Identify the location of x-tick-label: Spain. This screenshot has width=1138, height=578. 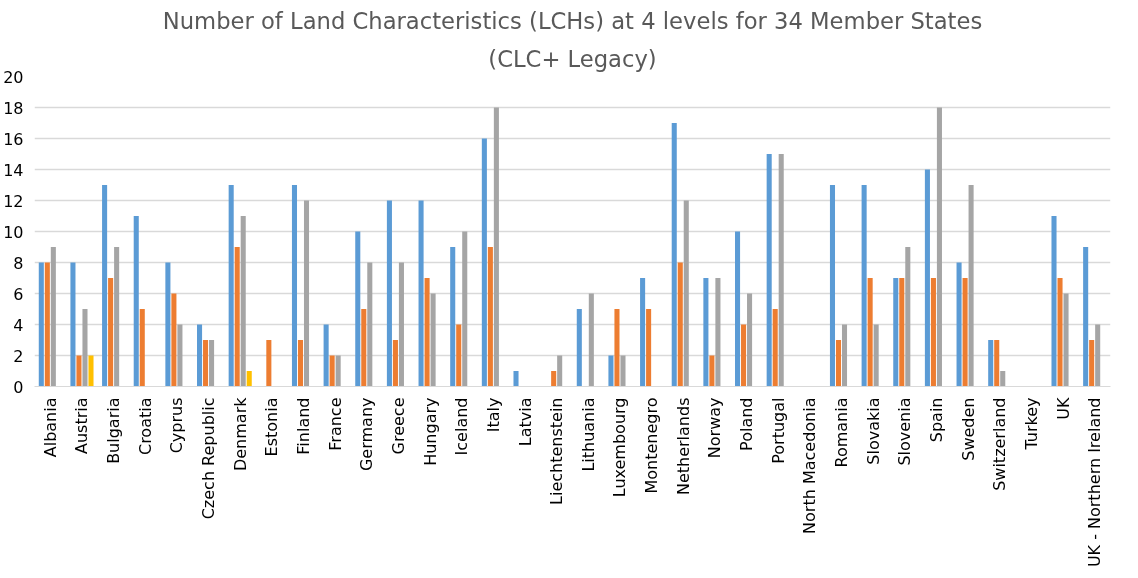
(936, 420).